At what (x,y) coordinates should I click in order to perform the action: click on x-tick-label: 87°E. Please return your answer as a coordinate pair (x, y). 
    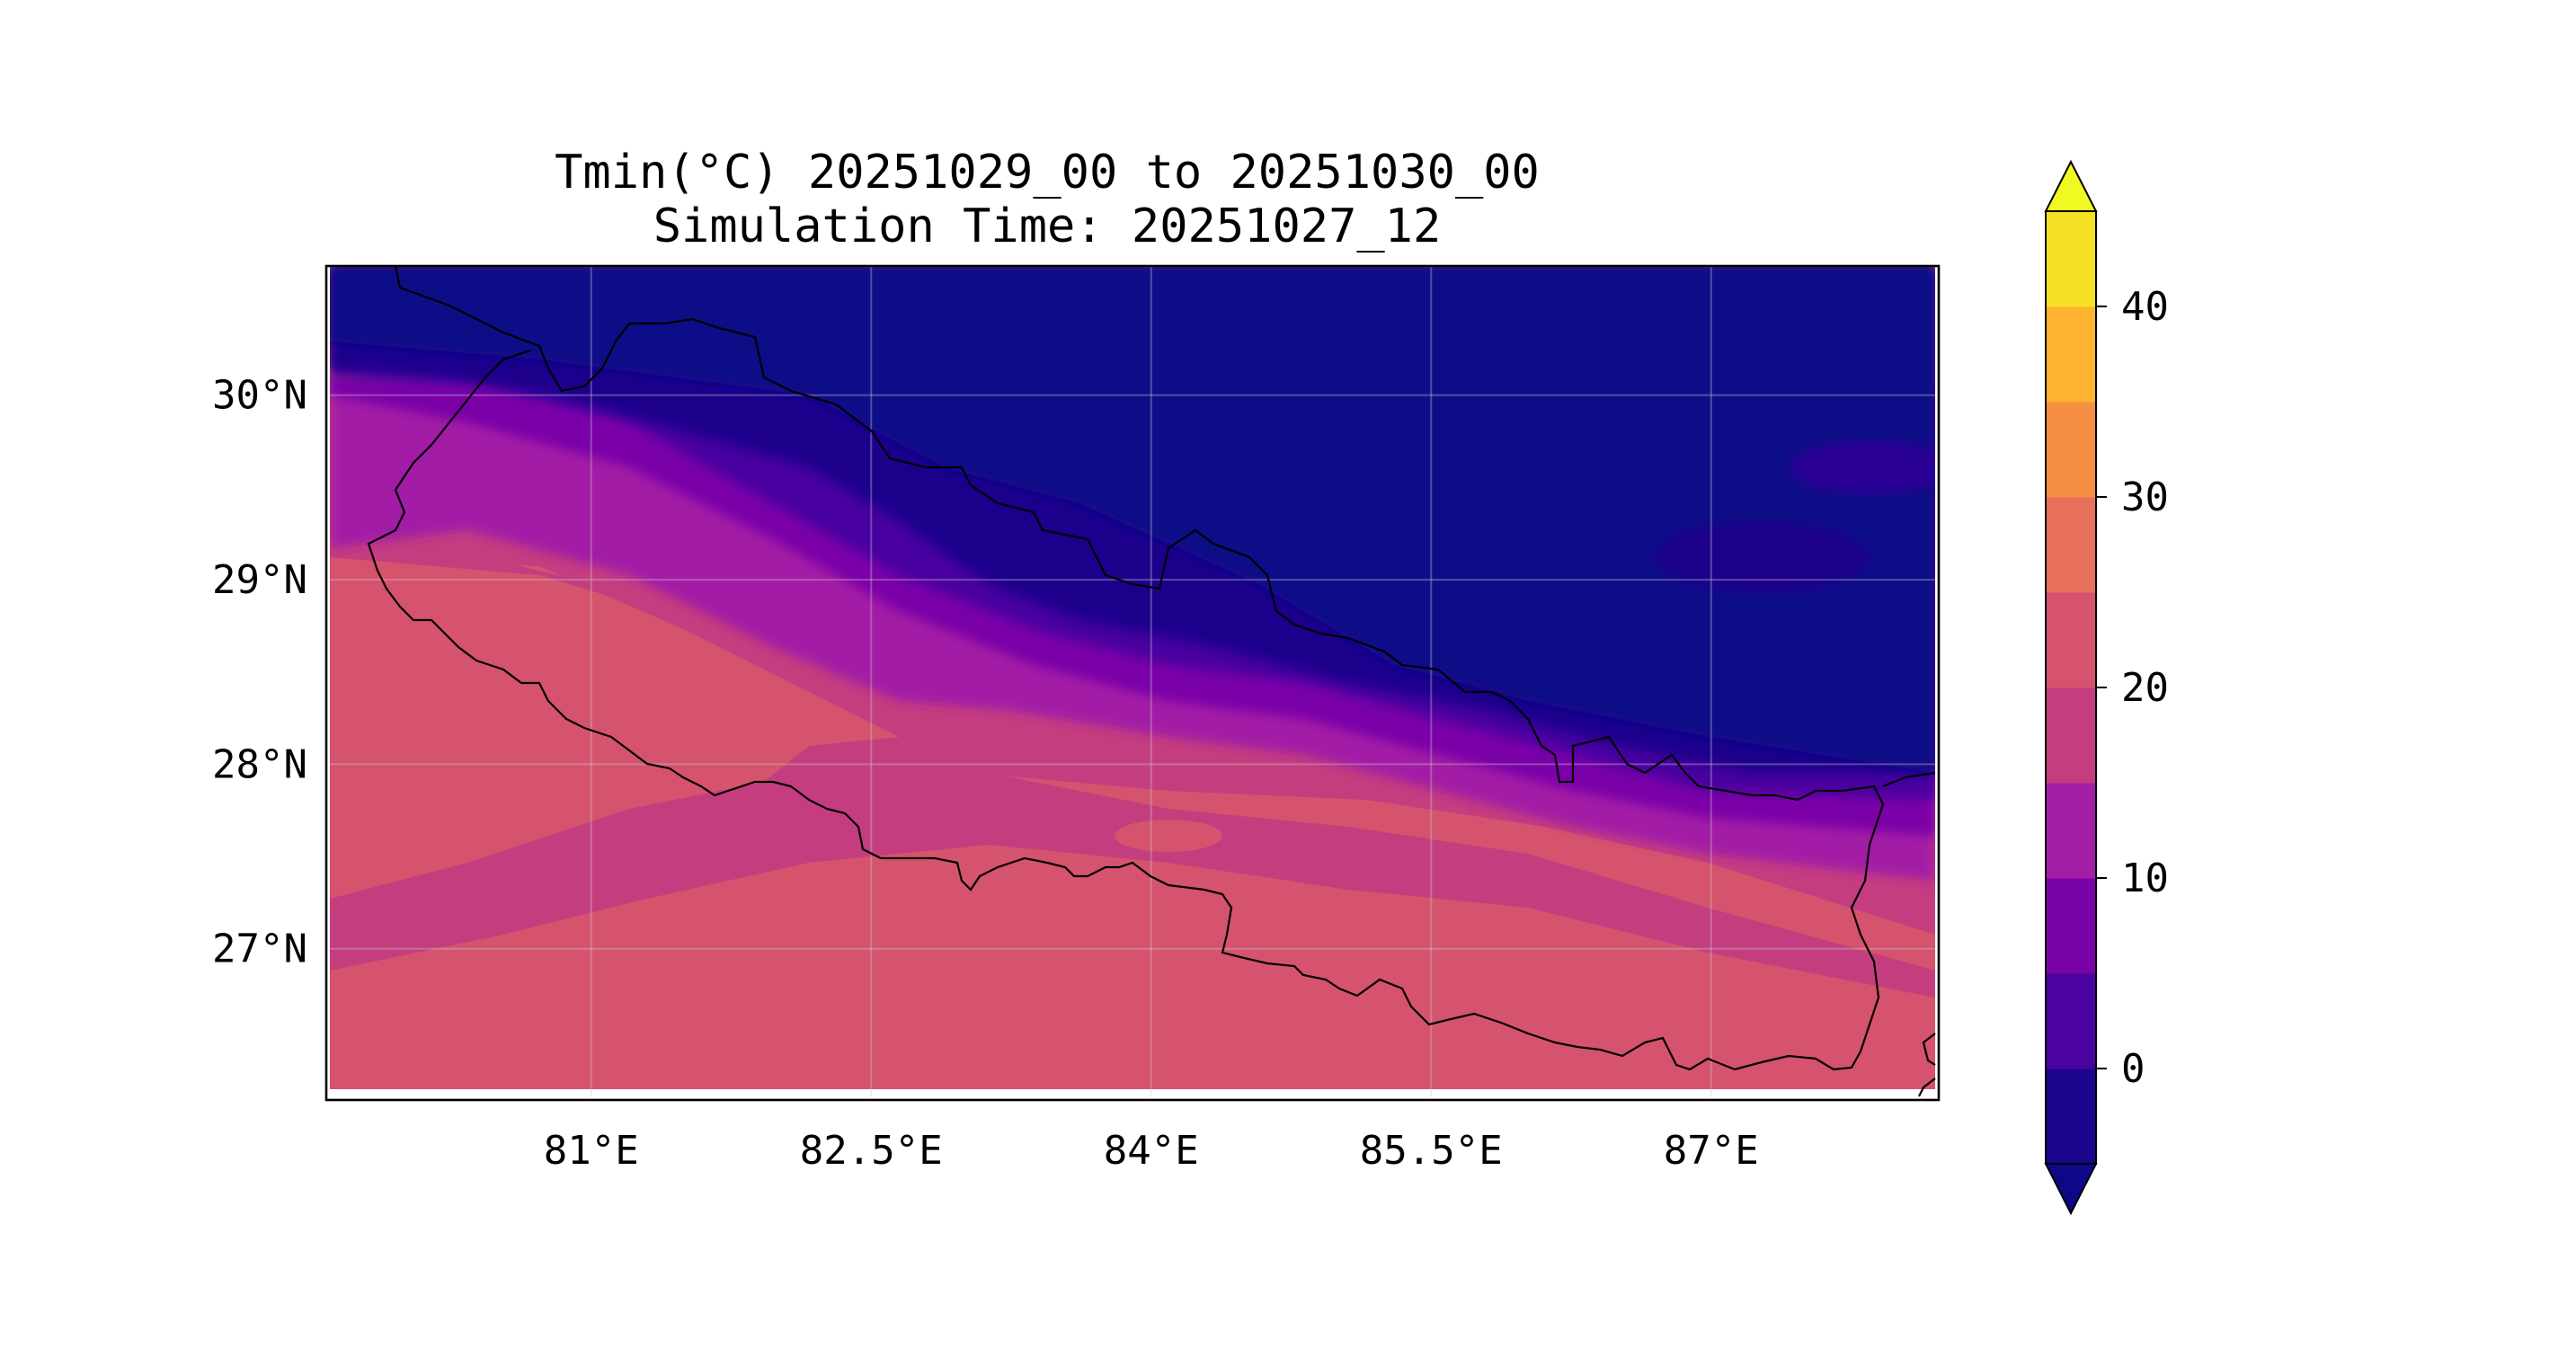
    Looking at the image, I should click on (1711, 1151).